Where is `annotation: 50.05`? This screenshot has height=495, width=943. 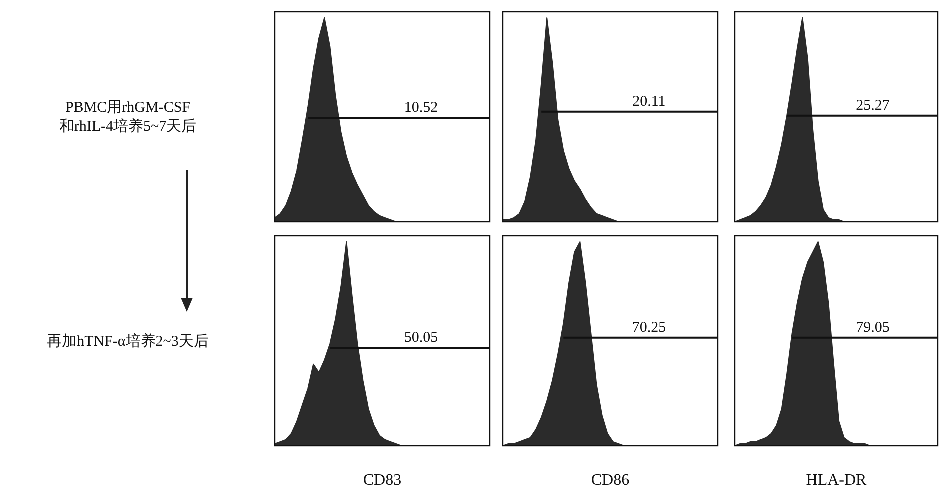 annotation: 50.05 is located at coordinates (421, 338).